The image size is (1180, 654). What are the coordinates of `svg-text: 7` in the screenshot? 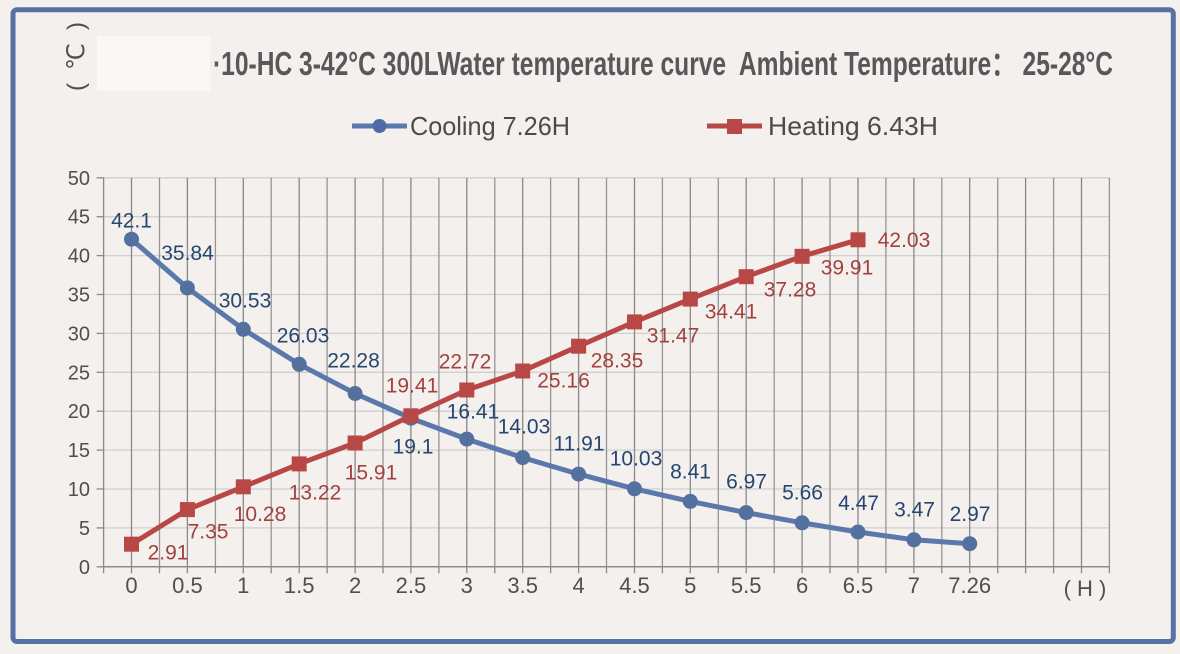 It's located at (914, 585).